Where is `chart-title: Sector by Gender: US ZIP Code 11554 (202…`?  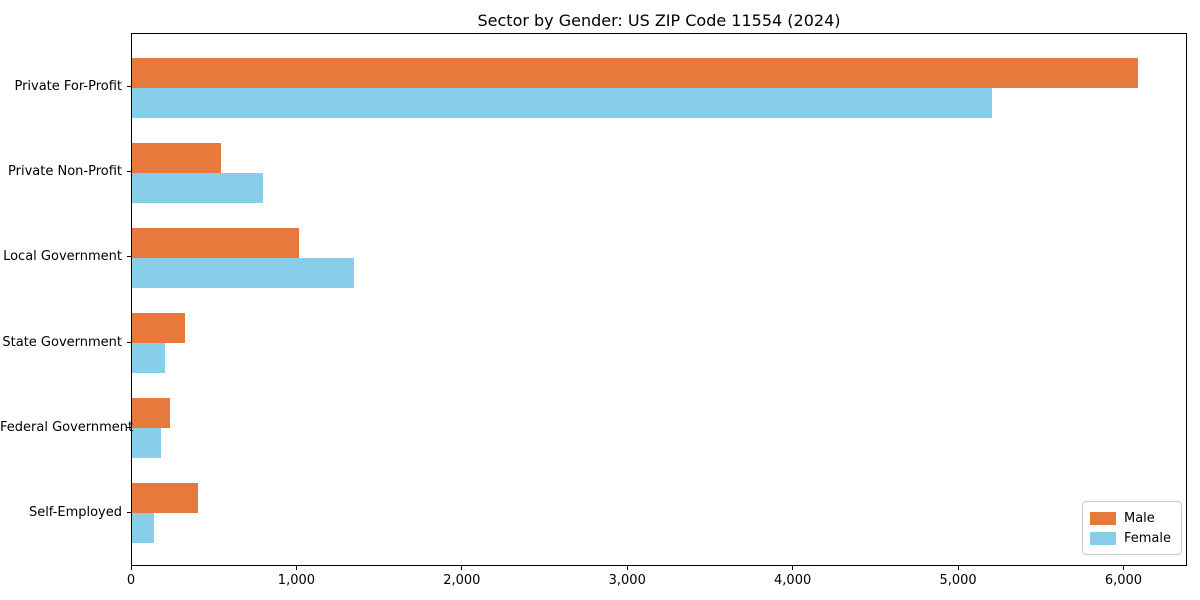
chart-title: Sector by Gender: US ZIP Code 11554 (202… is located at coordinates (659, 20).